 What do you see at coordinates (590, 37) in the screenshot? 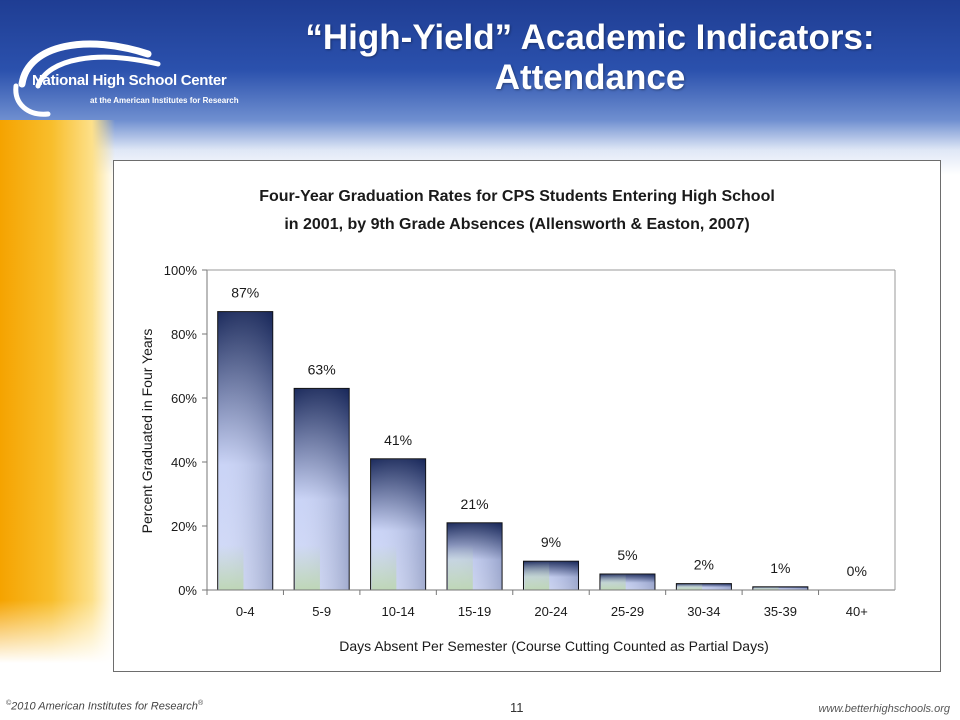
I see `slide-title-line-1: “High-Yield” Academic Indicators:` at bounding box center [590, 37].